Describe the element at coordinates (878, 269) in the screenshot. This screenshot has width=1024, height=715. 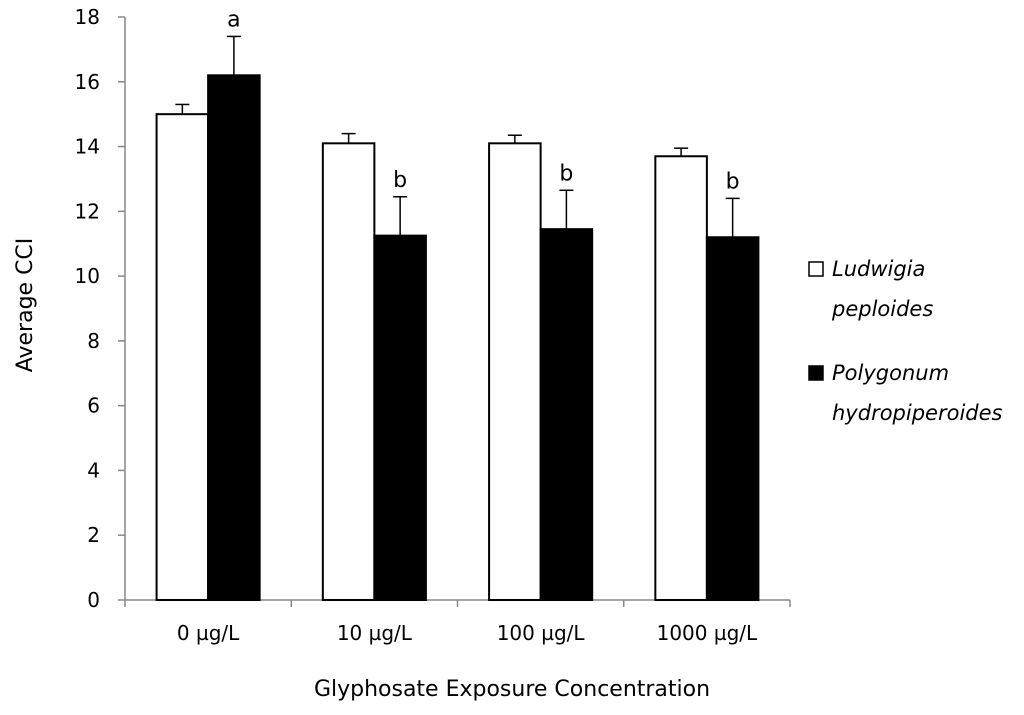
I see `legend-label: Ludwigia` at that location.